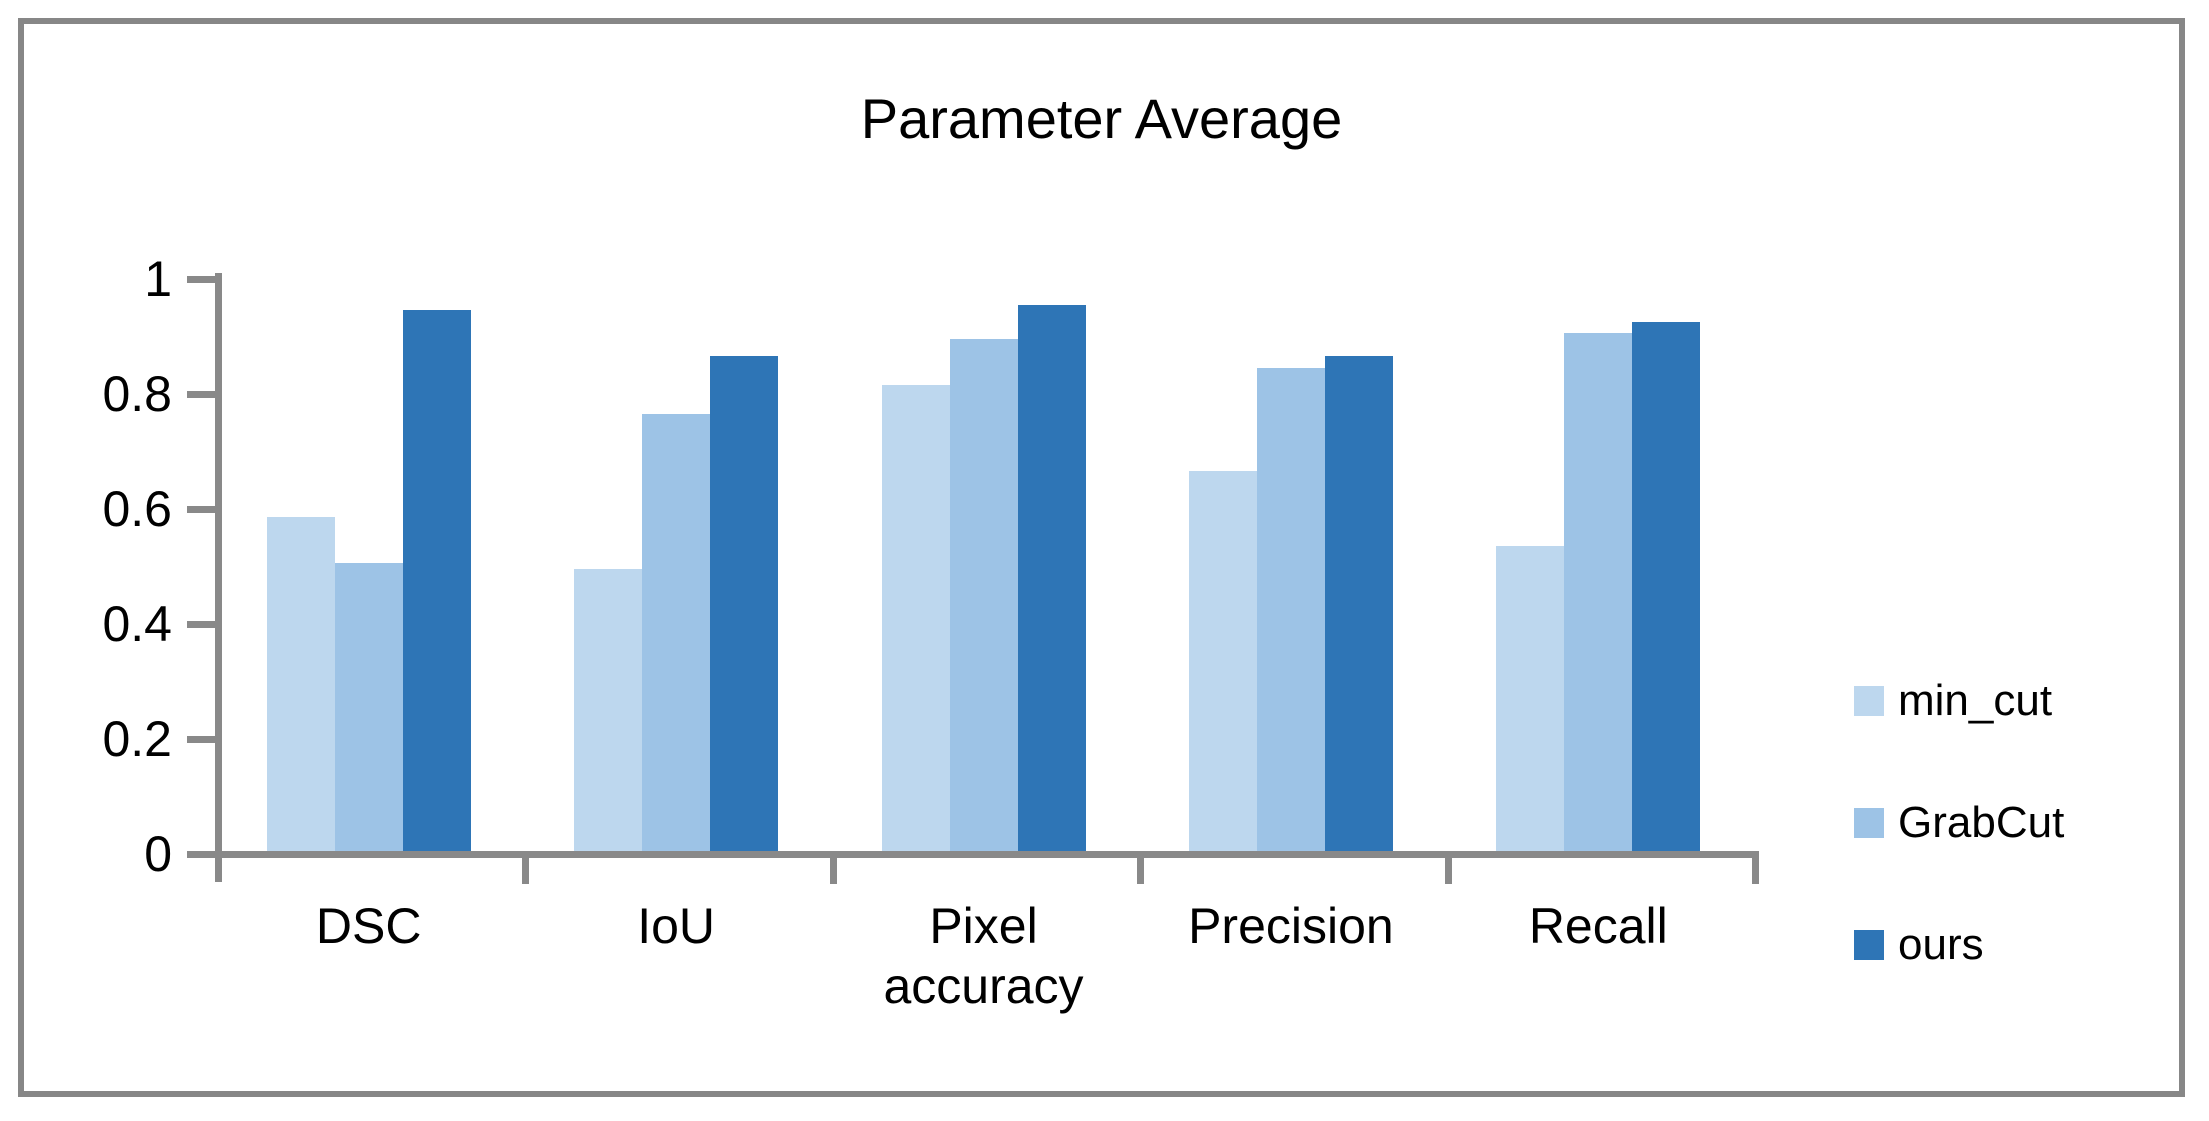 The width and height of the screenshot is (2209, 1121). Describe the element at coordinates (676, 632) in the screenshot. I see `bar-GrabCut-IoU` at that location.